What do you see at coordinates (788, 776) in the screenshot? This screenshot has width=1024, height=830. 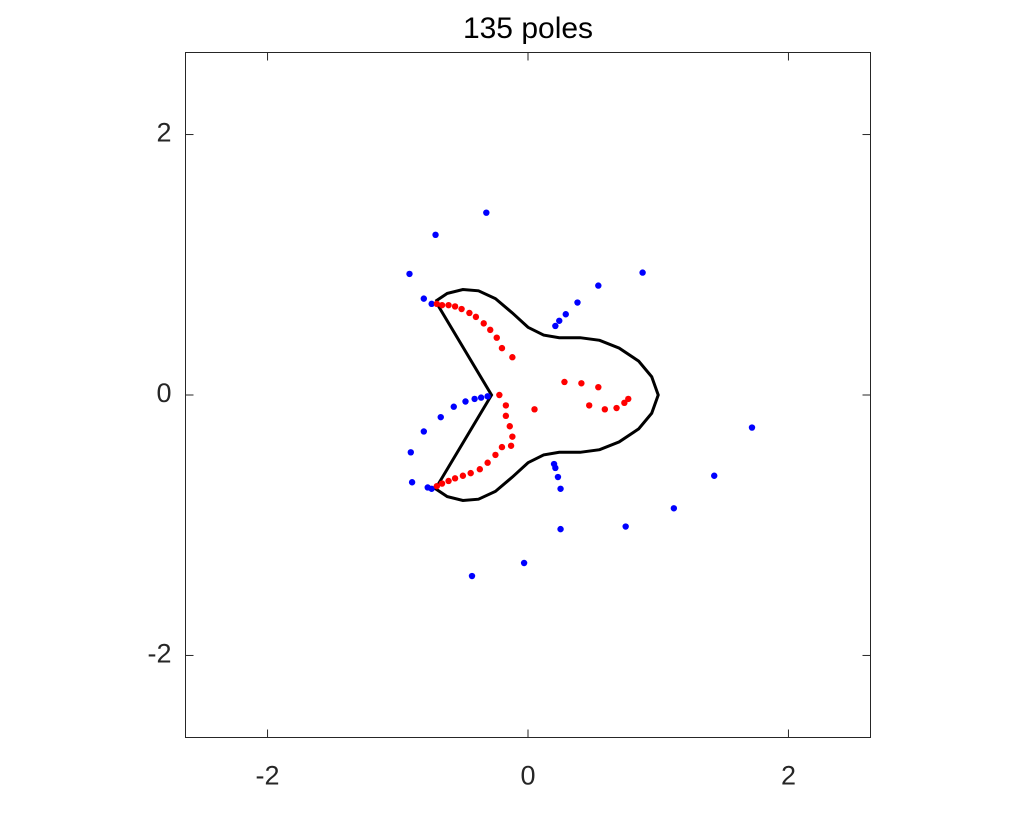 I see `x-tick-label: 2` at bounding box center [788, 776].